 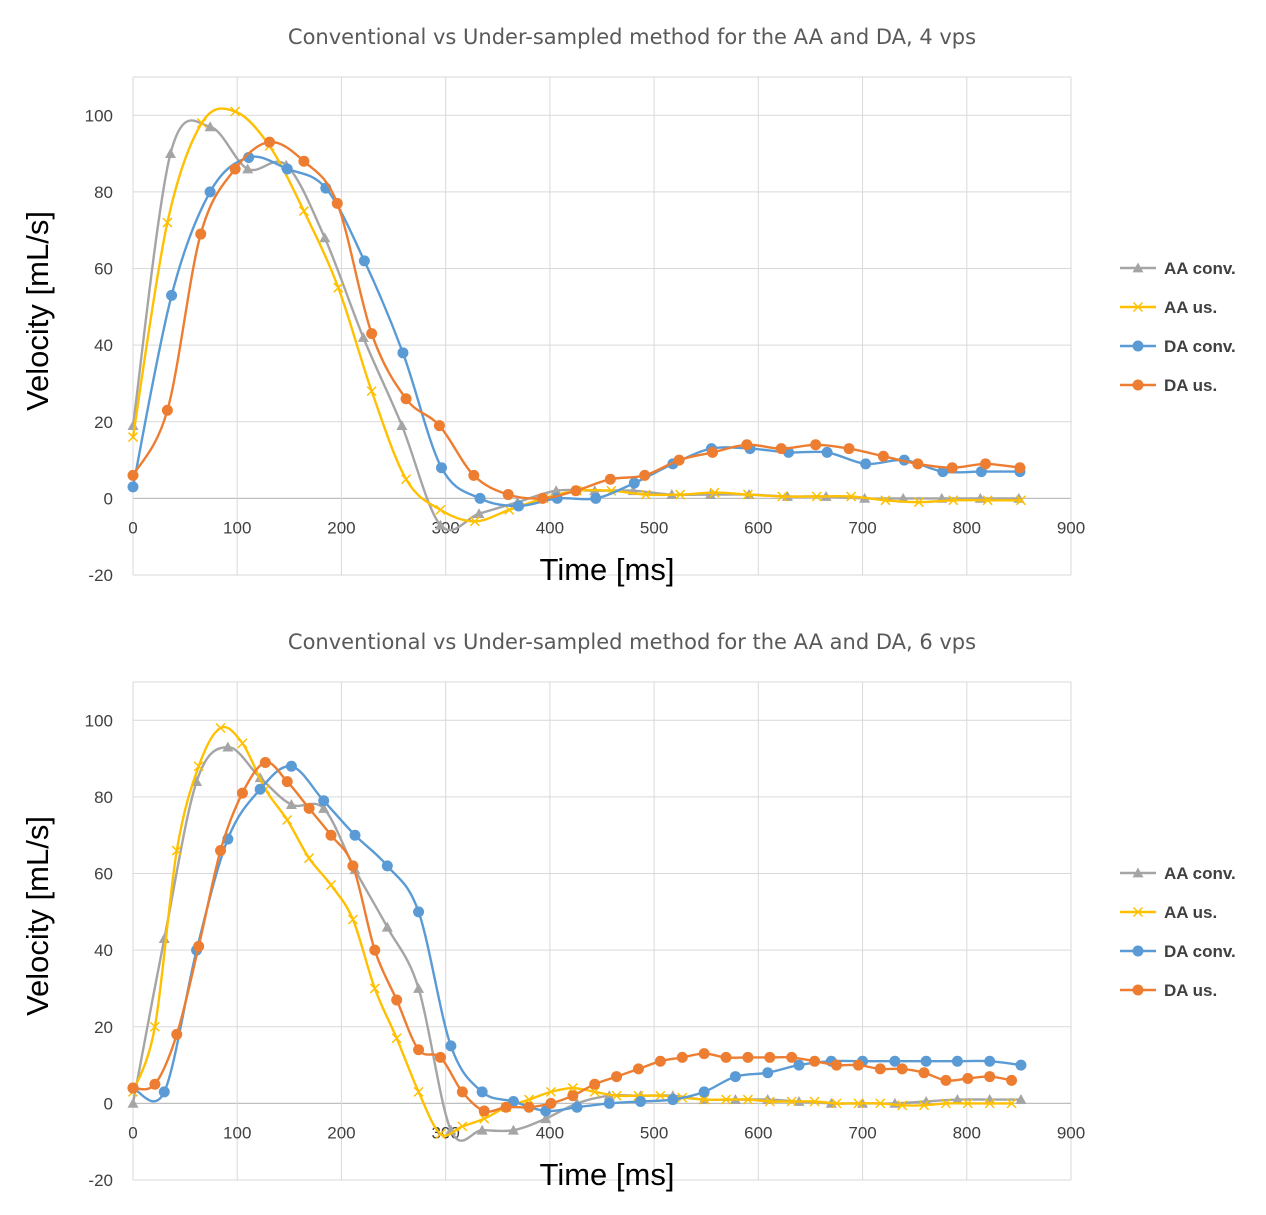 I want to click on y-tick-label: -20, so click(x=100, y=1180).